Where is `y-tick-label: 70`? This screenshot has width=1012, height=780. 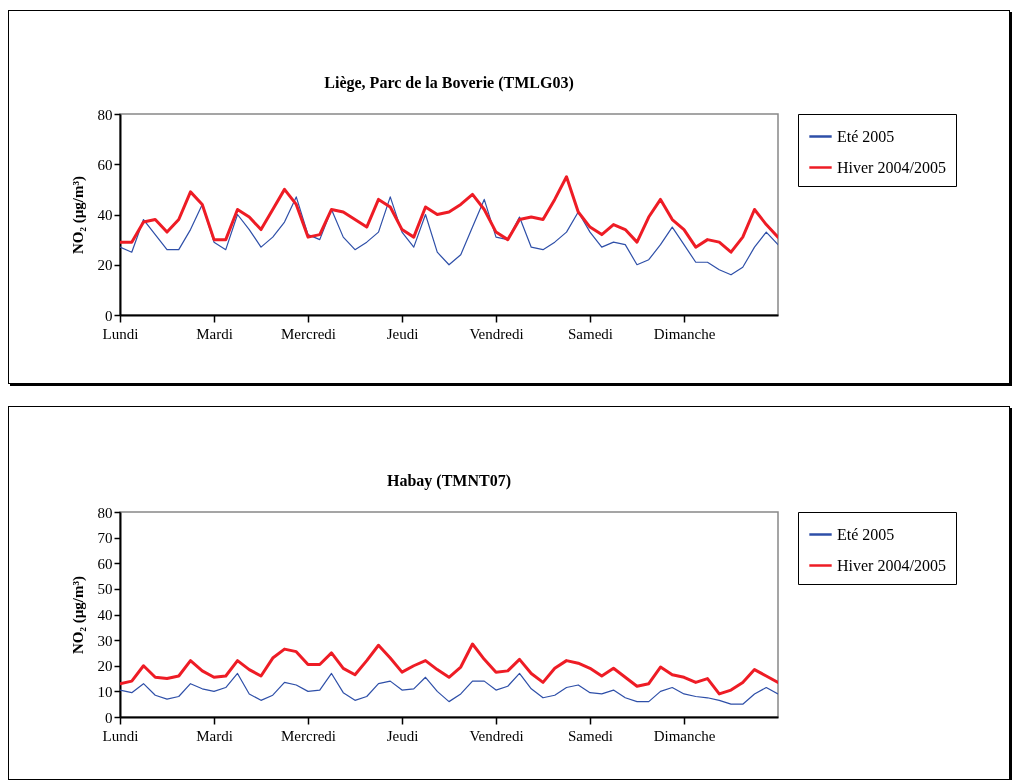
y-tick-label: 70 is located at coordinates (105, 538).